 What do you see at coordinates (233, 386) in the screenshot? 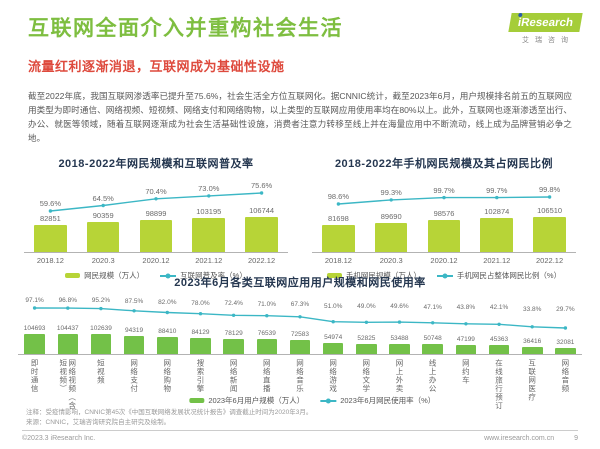
I see `category-label: 网络新闻` at bounding box center [233, 386].